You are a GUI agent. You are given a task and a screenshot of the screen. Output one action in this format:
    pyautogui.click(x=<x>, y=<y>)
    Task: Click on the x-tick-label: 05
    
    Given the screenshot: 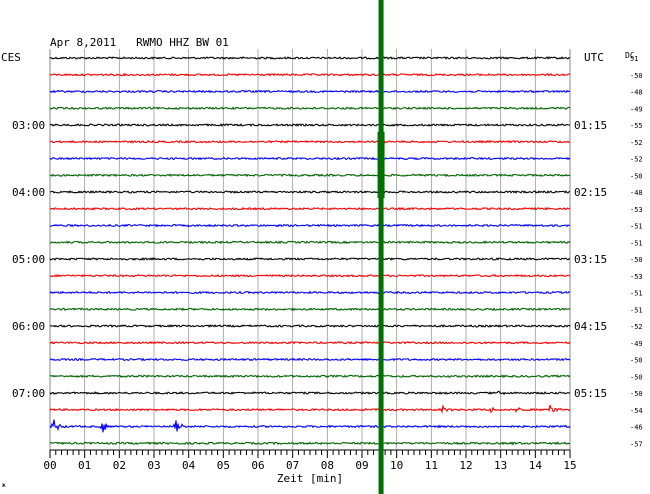 What is the action you would take?
    pyautogui.click(x=223, y=465)
    